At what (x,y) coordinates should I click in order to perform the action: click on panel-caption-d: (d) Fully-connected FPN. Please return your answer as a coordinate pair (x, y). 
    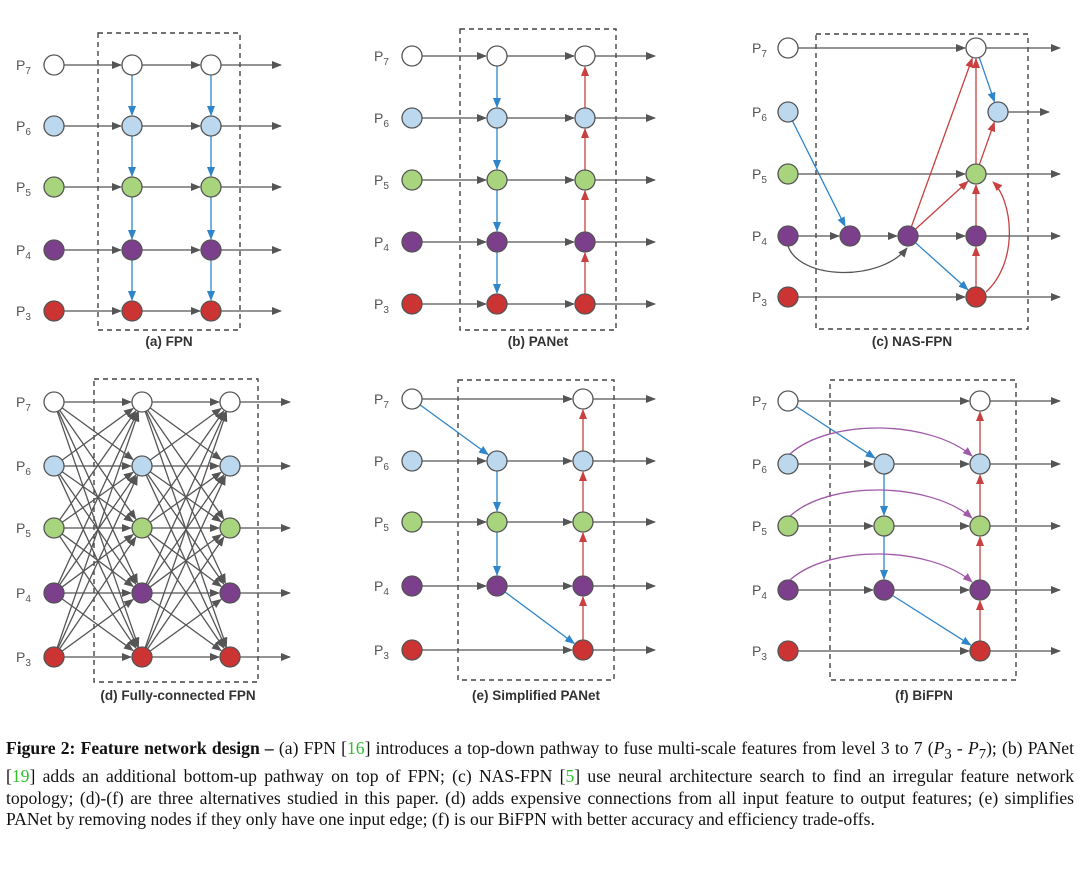
    Looking at the image, I should click on (177, 695).